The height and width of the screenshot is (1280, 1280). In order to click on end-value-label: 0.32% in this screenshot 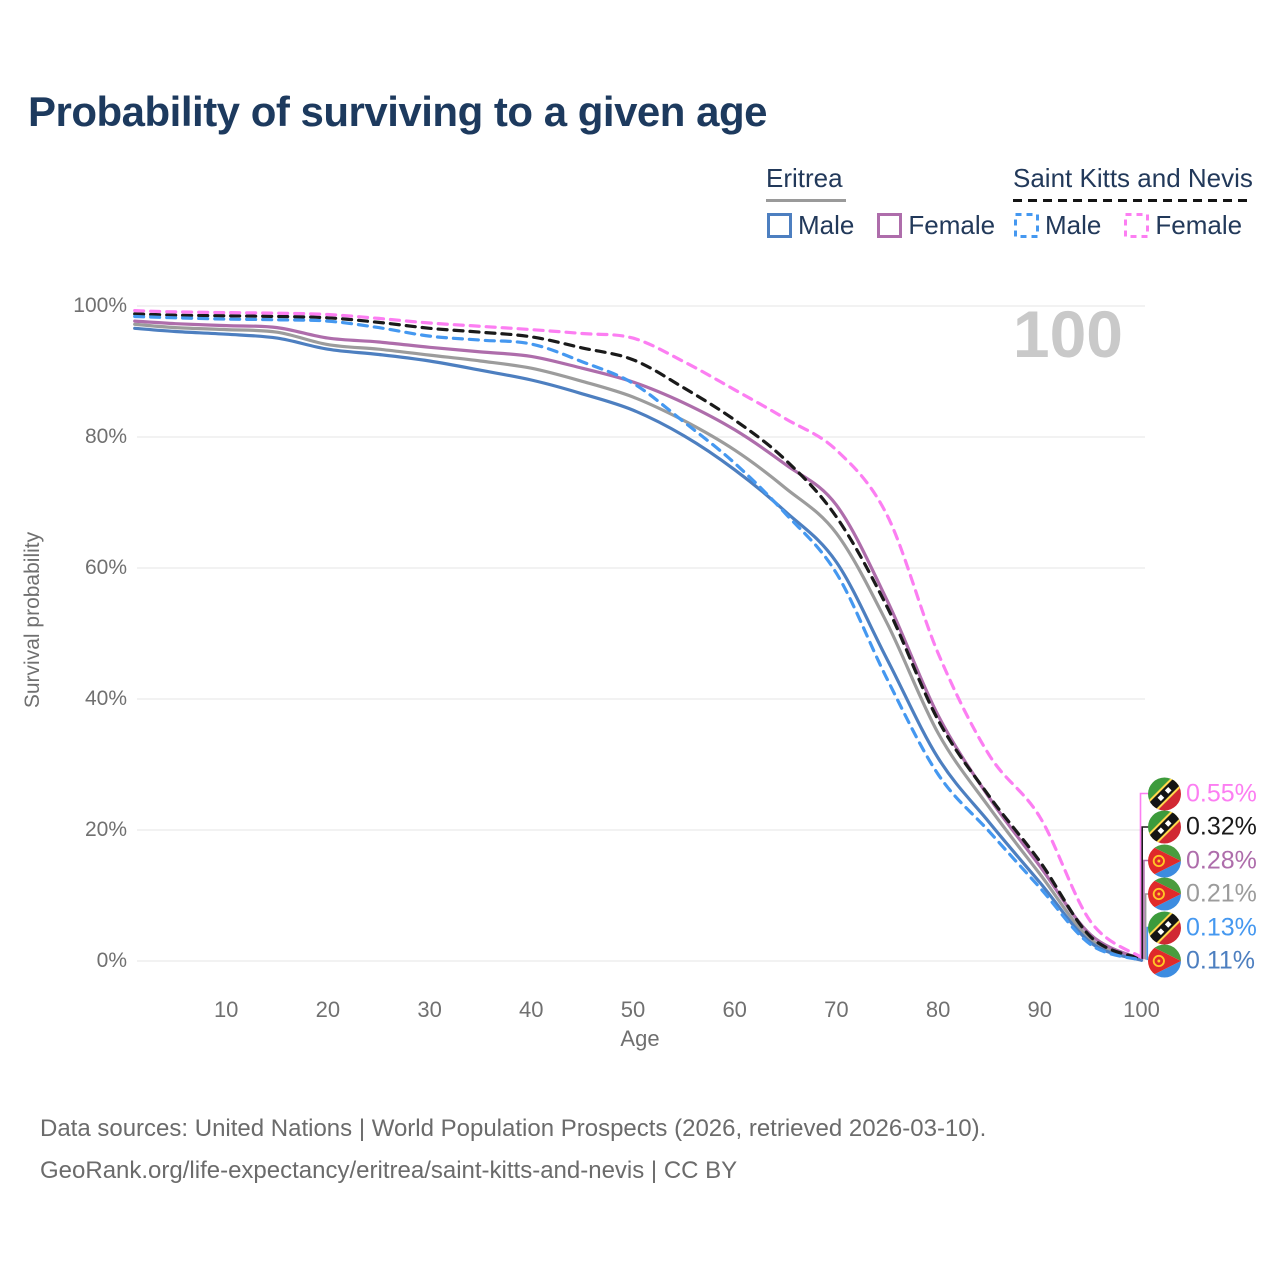, I will do `click(1221, 826)`.